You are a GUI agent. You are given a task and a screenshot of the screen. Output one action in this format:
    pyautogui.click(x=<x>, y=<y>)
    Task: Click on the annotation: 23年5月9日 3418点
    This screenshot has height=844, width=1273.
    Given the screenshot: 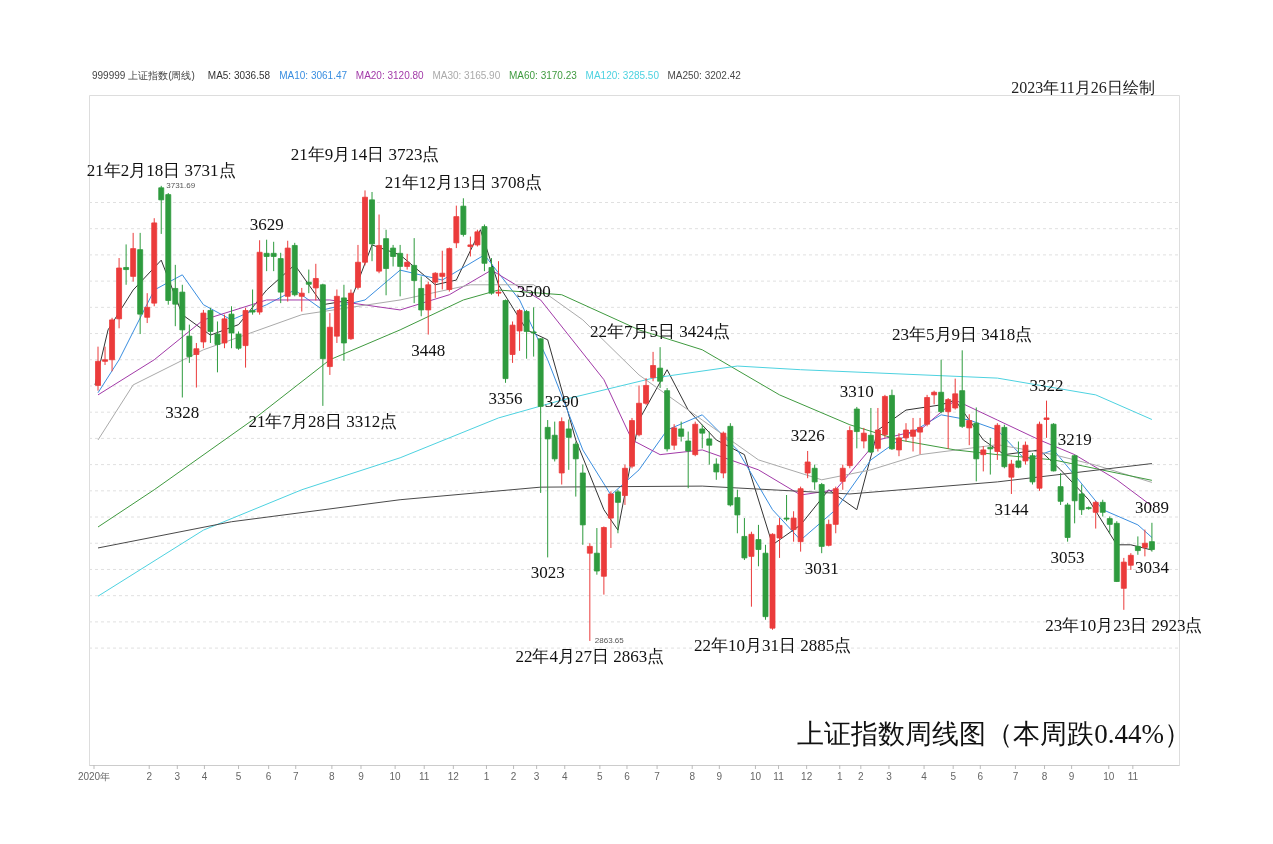 What is the action you would take?
    pyautogui.click(x=962, y=335)
    